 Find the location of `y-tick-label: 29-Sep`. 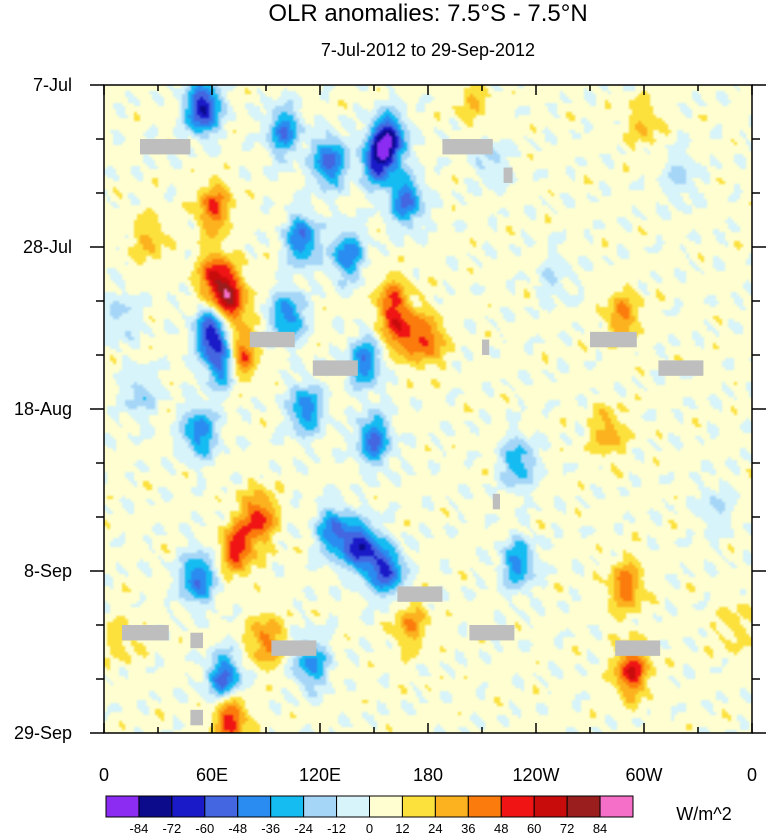

y-tick-label: 29-Sep is located at coordinates (43, 733).